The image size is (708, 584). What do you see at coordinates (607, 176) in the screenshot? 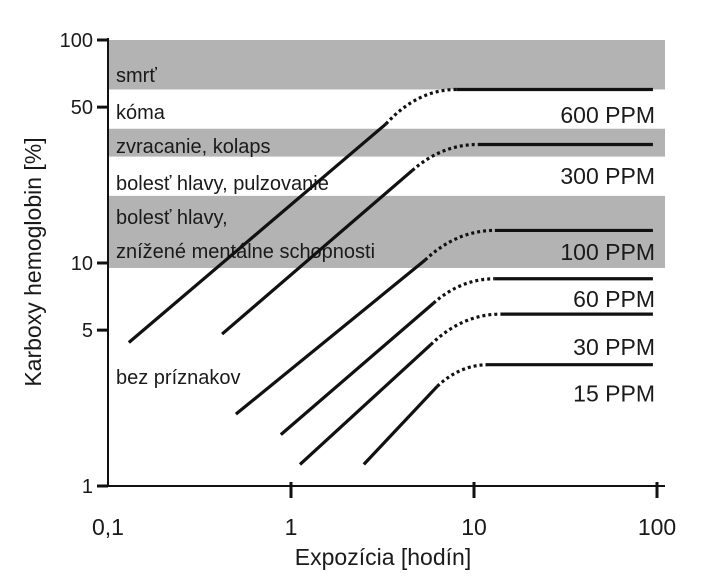
I see `series-label-300-ppm: 300 PPM` at bounding box center [607, 176].